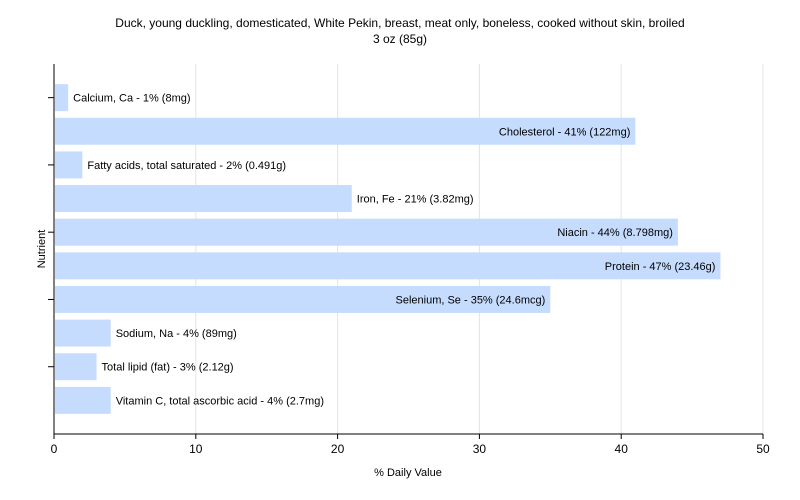 Image resolution: width=800 pixels, height=500 pixels. What do you see at coordinates (622, 449) in the screenshot?
I see `x-tick-label: 40` at bounding box center [622, 449].